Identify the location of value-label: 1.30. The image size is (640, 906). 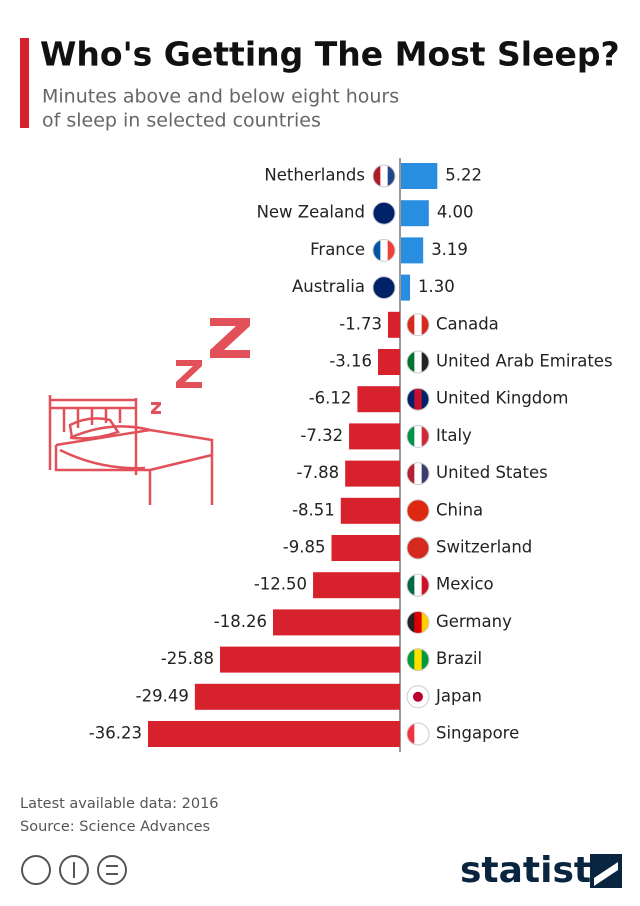
(436, 286).